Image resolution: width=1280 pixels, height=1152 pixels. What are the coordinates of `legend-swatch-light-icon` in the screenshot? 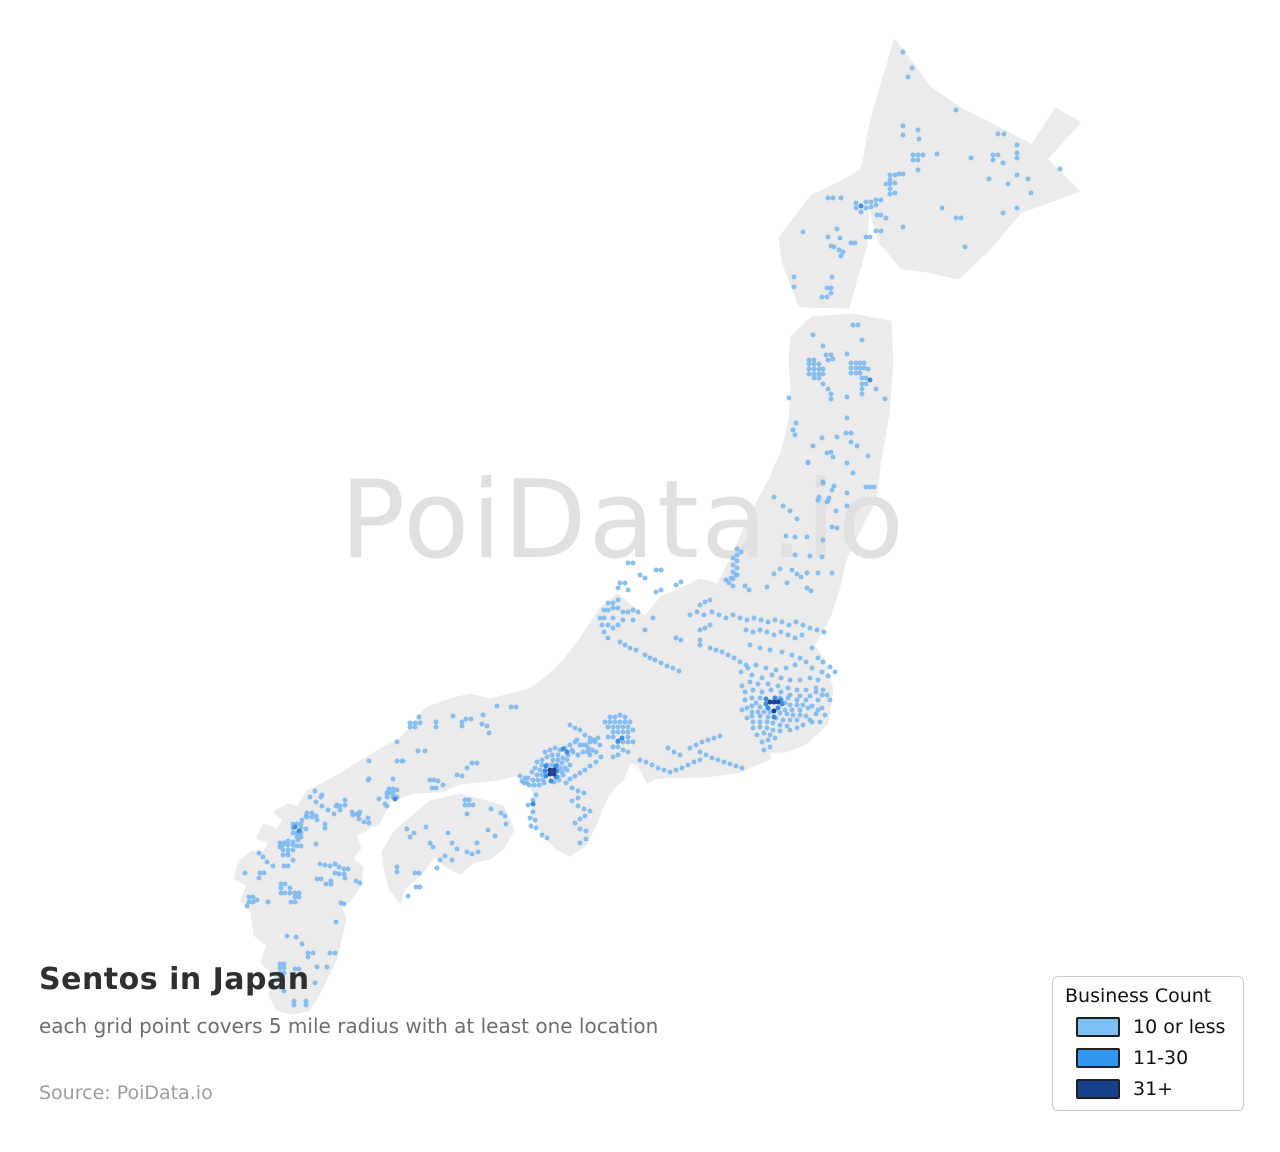 It's located at (1098, 1027).